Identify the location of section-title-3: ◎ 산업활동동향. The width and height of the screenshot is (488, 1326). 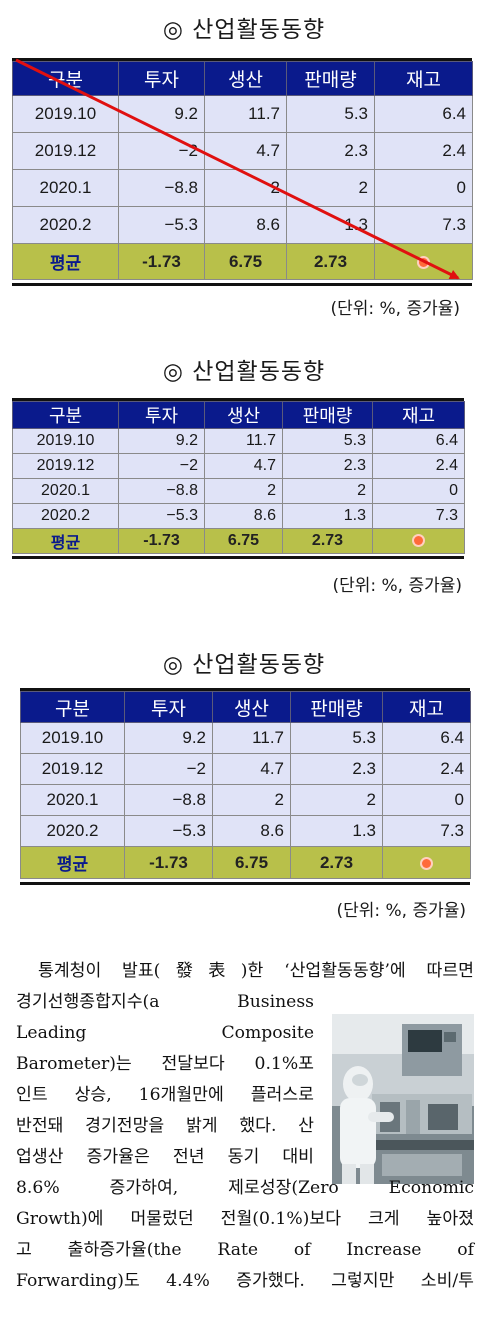
(244, 665).